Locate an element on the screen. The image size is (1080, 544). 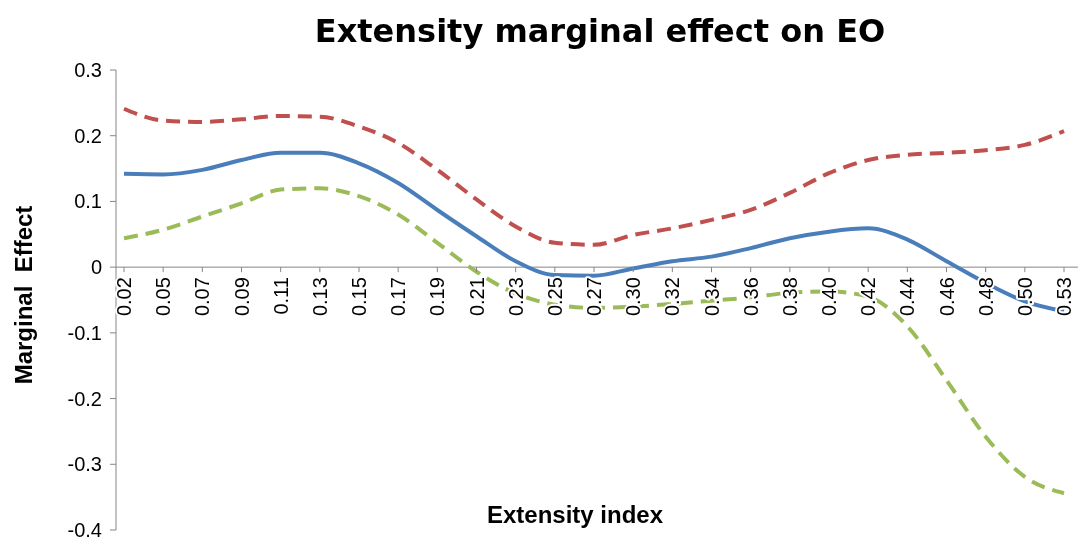
x-tick-label: 0.38 is located at coordinates (789, 297).